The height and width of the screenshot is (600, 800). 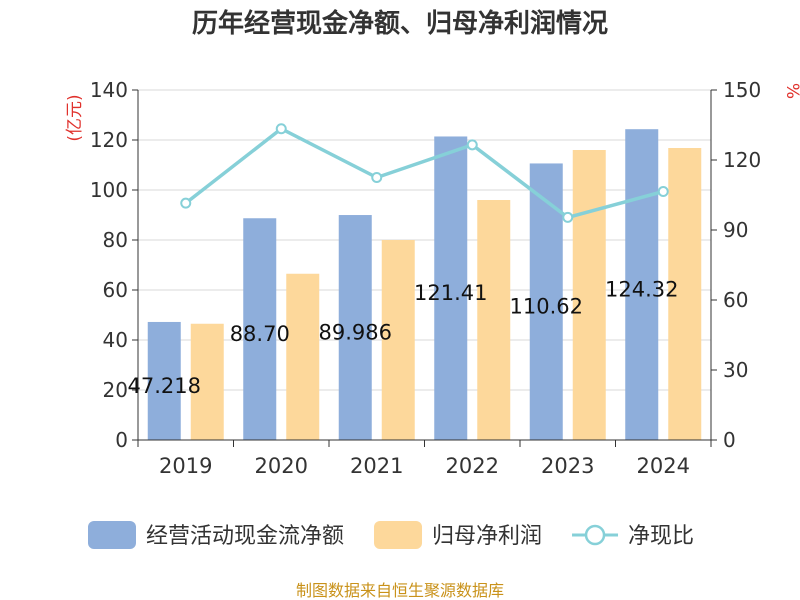 I want to click on ratio-line, so click(x=424, y=173).